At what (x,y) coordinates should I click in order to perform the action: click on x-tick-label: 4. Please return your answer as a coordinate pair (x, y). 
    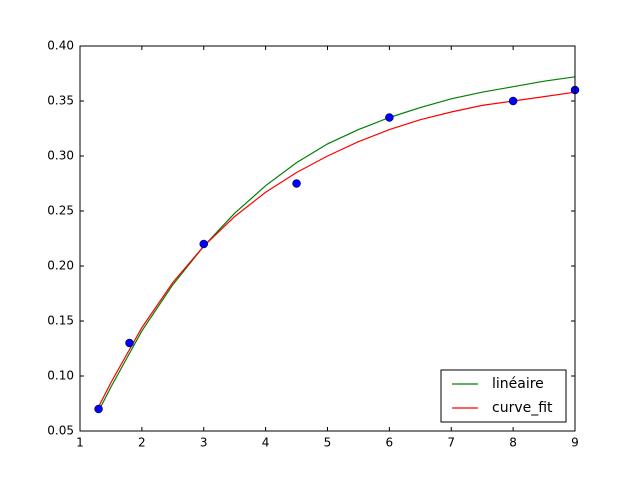
    Looking at the image, I should click on (266, 443).